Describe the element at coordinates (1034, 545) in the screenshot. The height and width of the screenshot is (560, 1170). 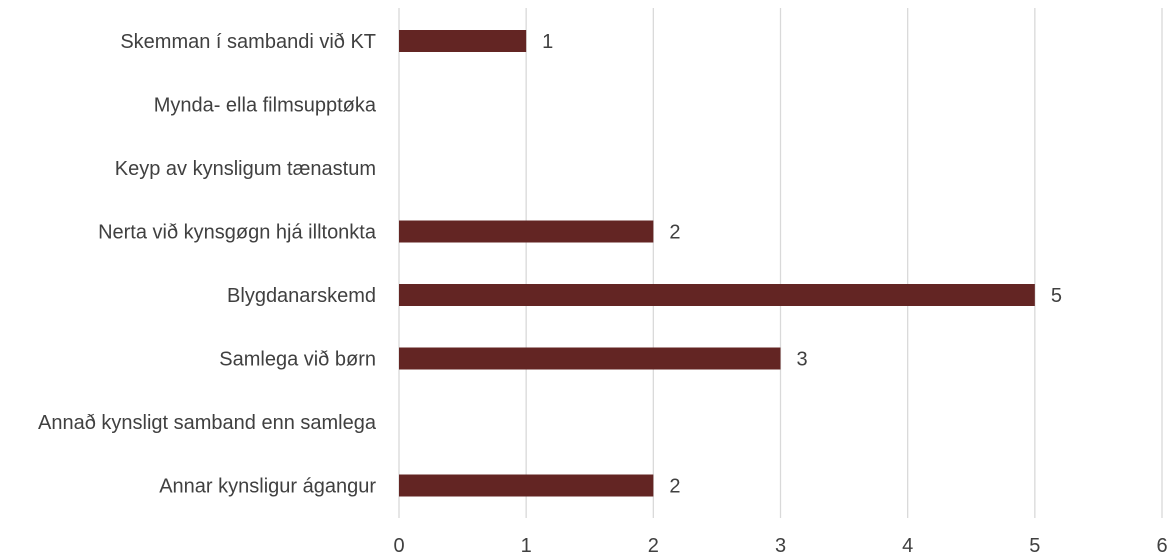
I see `x-tick-label: 5` at that location.